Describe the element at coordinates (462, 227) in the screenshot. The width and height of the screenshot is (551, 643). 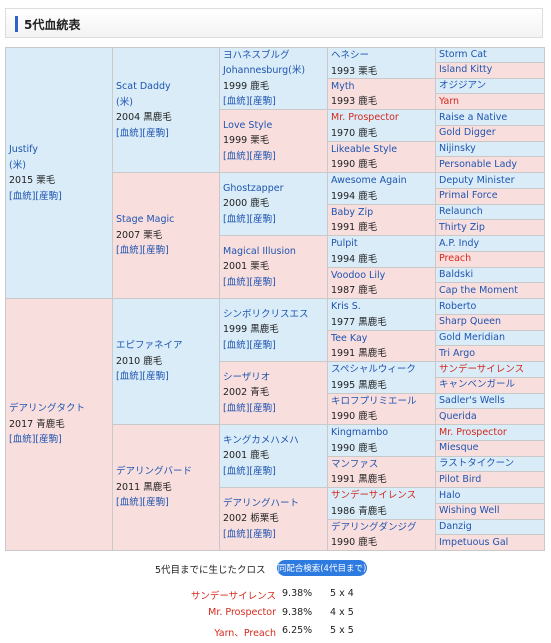
I see `horse-name: Thirty Zip` at that location.